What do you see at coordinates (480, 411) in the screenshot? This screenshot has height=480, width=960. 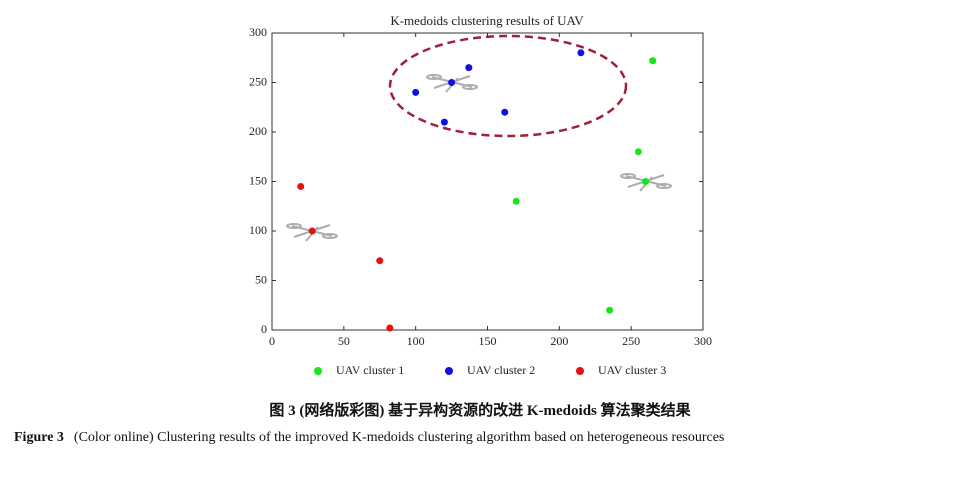 I see `caption-cn: 图 3 (网络版彩图) 基于异构资源的改进 K-medoids 算法聚类结果` at bounding box center [480, 411].